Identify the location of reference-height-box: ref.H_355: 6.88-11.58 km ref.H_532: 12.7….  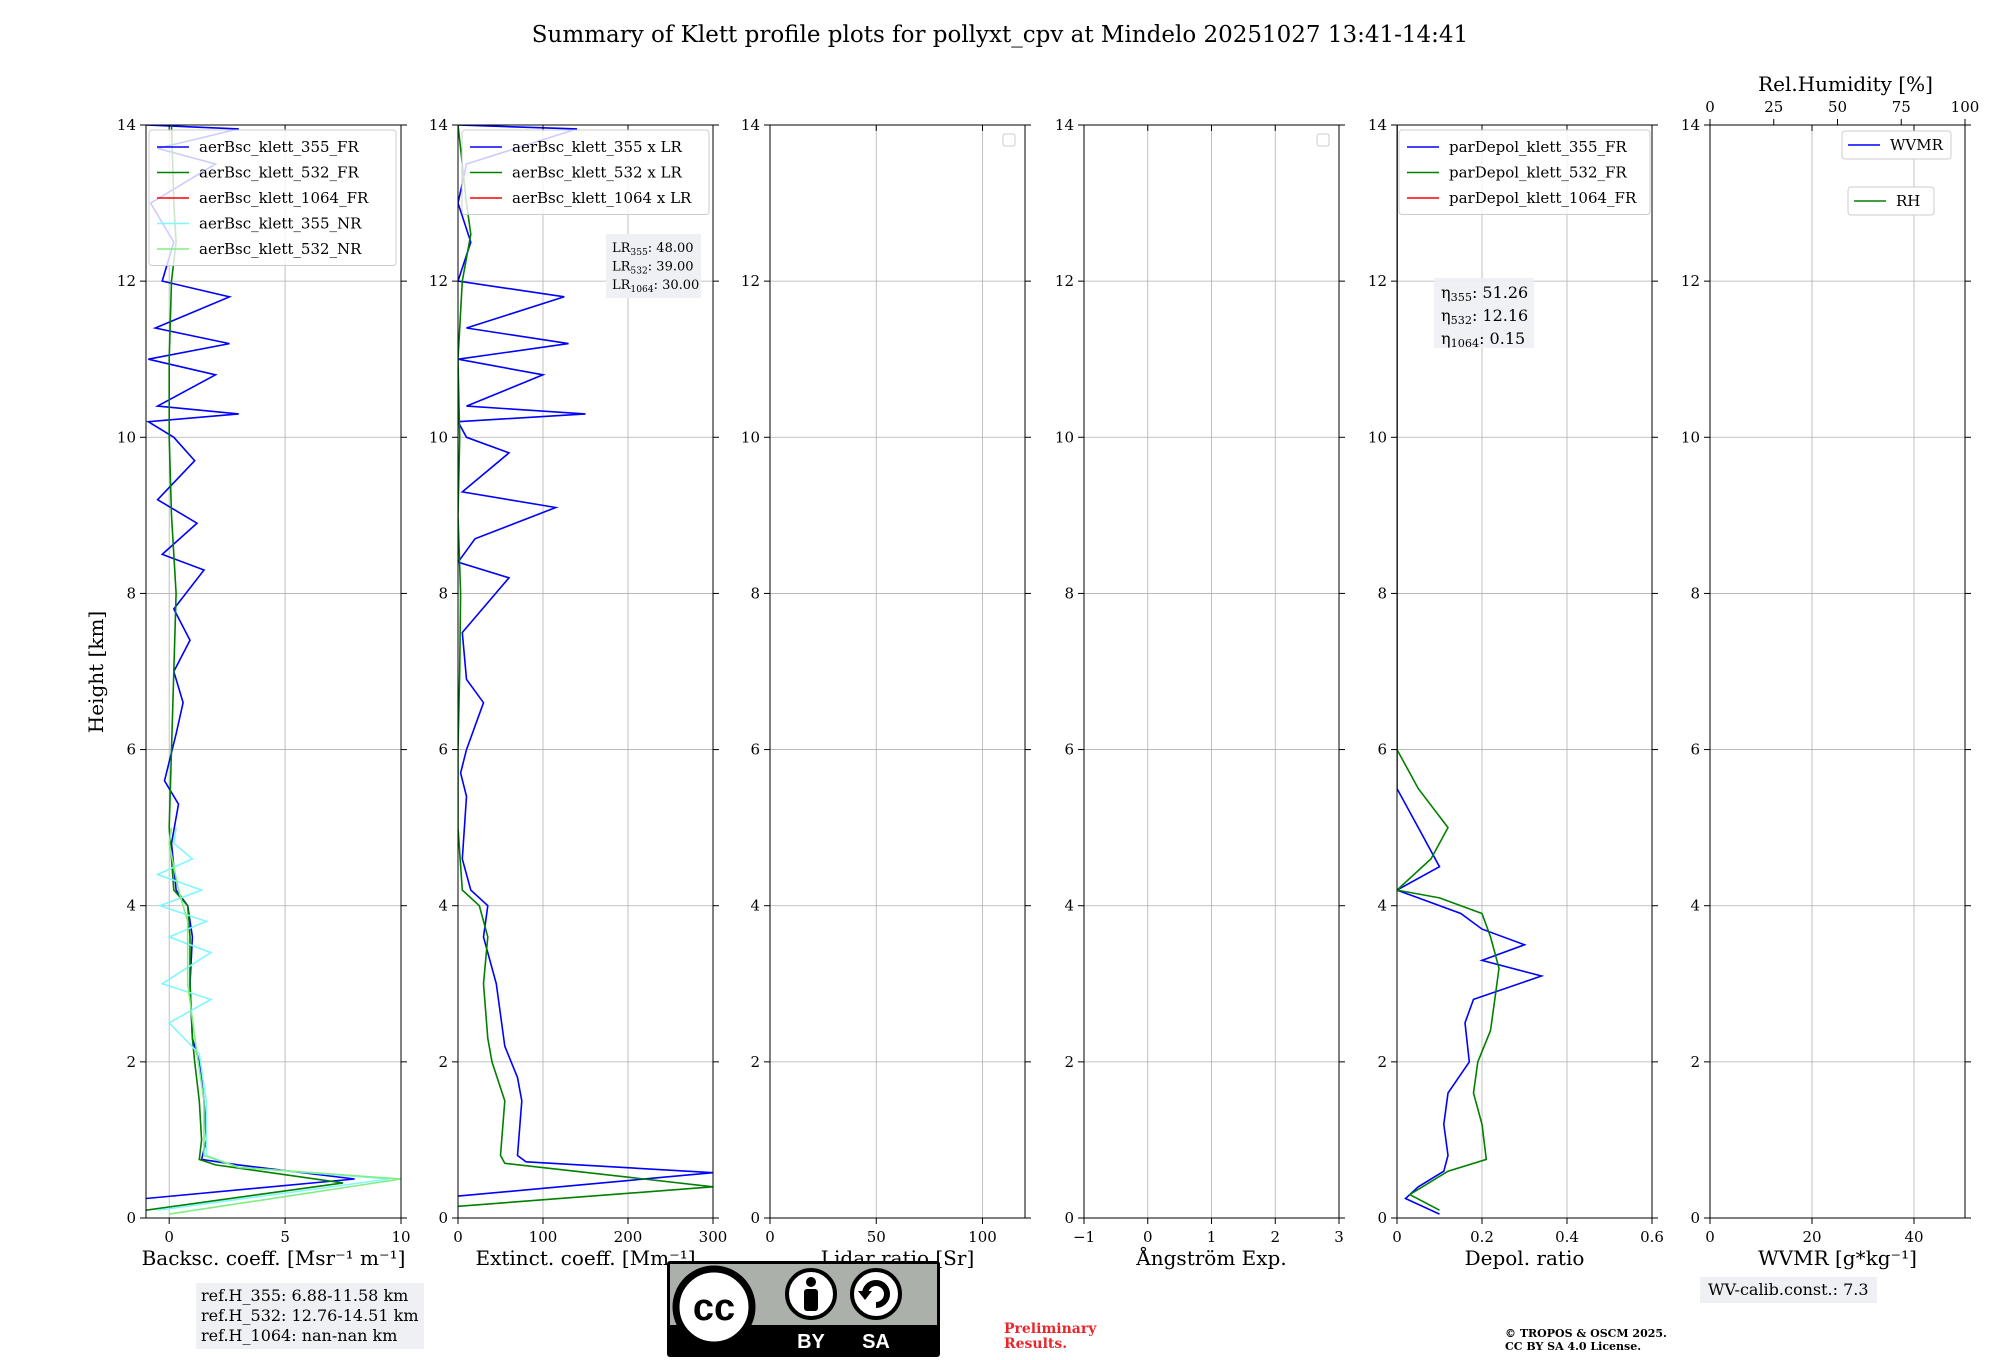
(310, 1316).